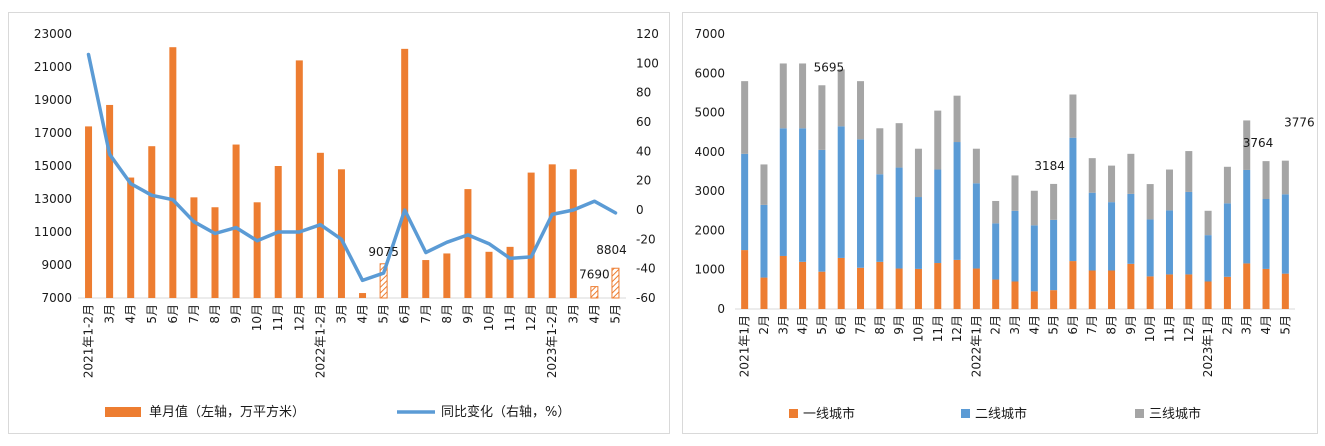  I want to click on x-tick-label: 12月, so click(1189, 328).